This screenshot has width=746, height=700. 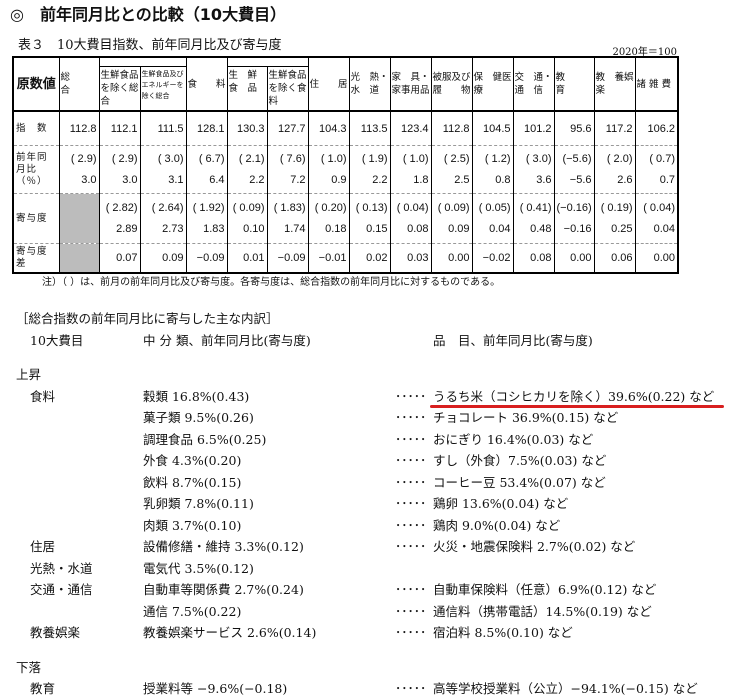 What do you see at coordinates (163, 218) in the screenshot?
I see `value-cell: ( 2.64) 2.73` at bounding box center [163, 218].